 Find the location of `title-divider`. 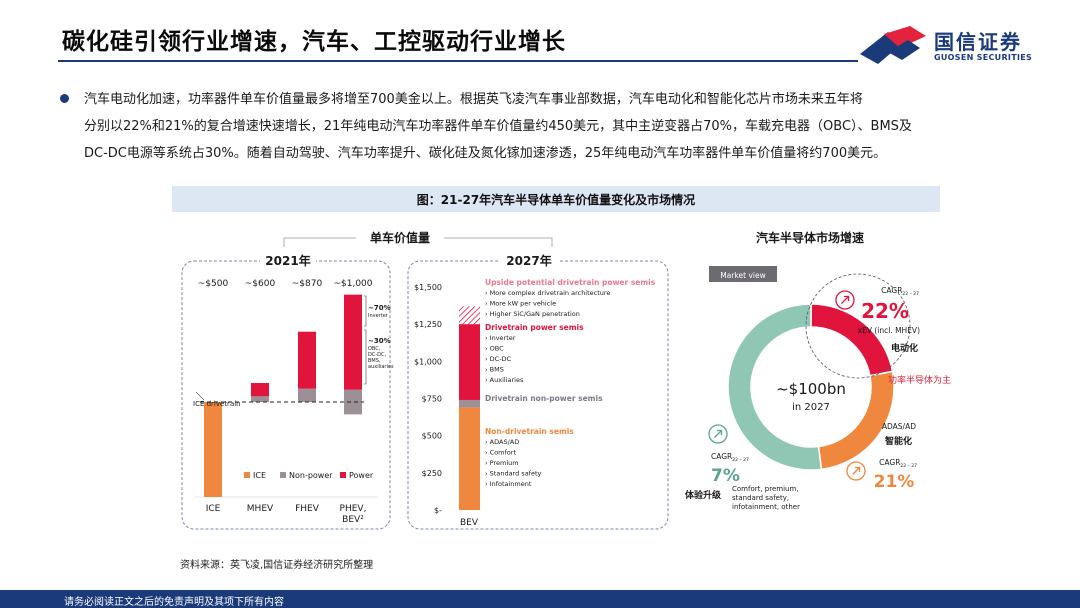

title-divider is located at coordinates (458, 61).